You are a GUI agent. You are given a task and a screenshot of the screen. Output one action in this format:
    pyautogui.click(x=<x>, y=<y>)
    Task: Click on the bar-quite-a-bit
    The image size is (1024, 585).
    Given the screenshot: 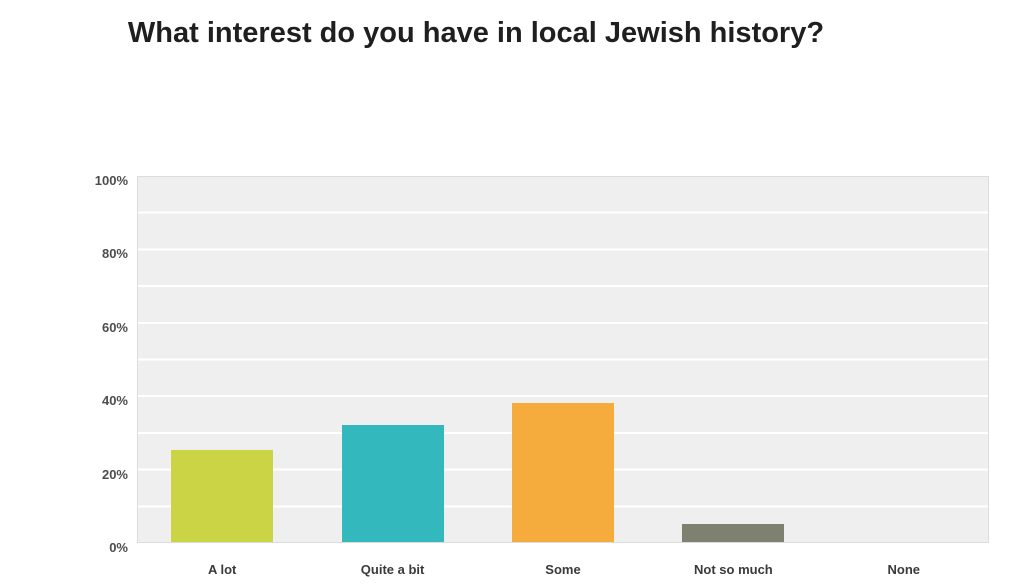 What is the action you would take?
    pyautogui.click(x=392, y=483)
    